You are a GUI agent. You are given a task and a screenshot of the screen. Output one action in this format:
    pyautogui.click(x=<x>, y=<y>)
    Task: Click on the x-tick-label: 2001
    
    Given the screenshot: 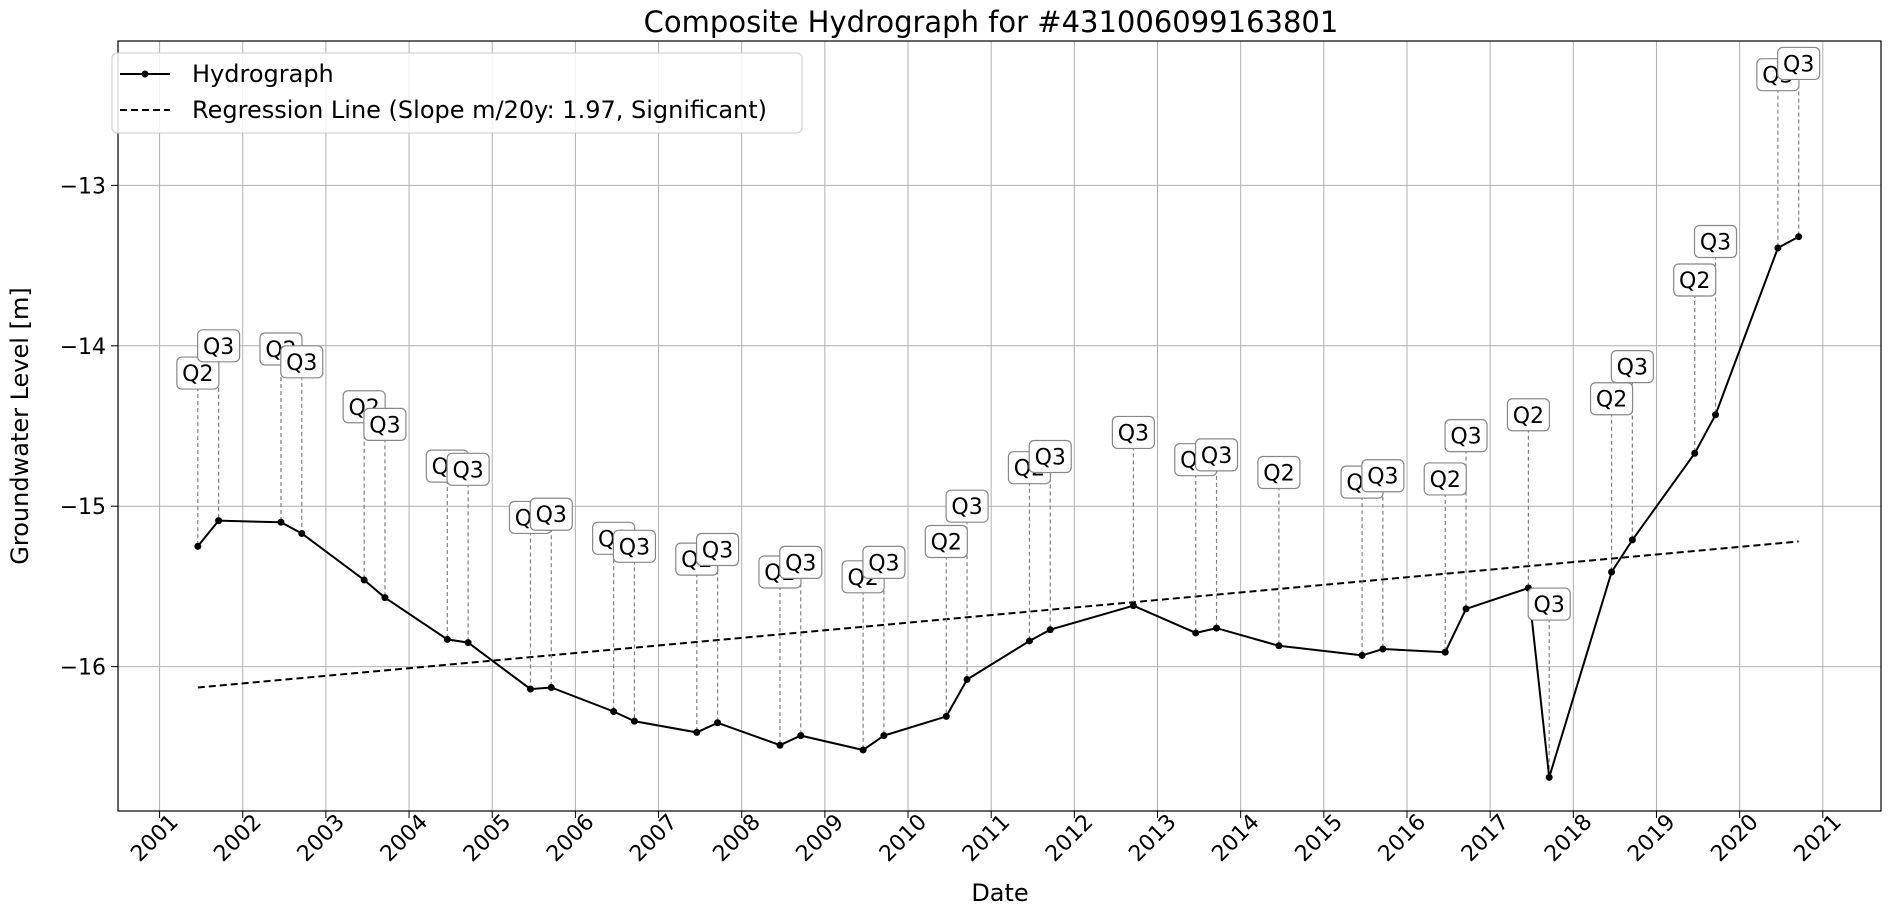 What is the action you would take?
    pyautogui.click(x=154, y=838)
    